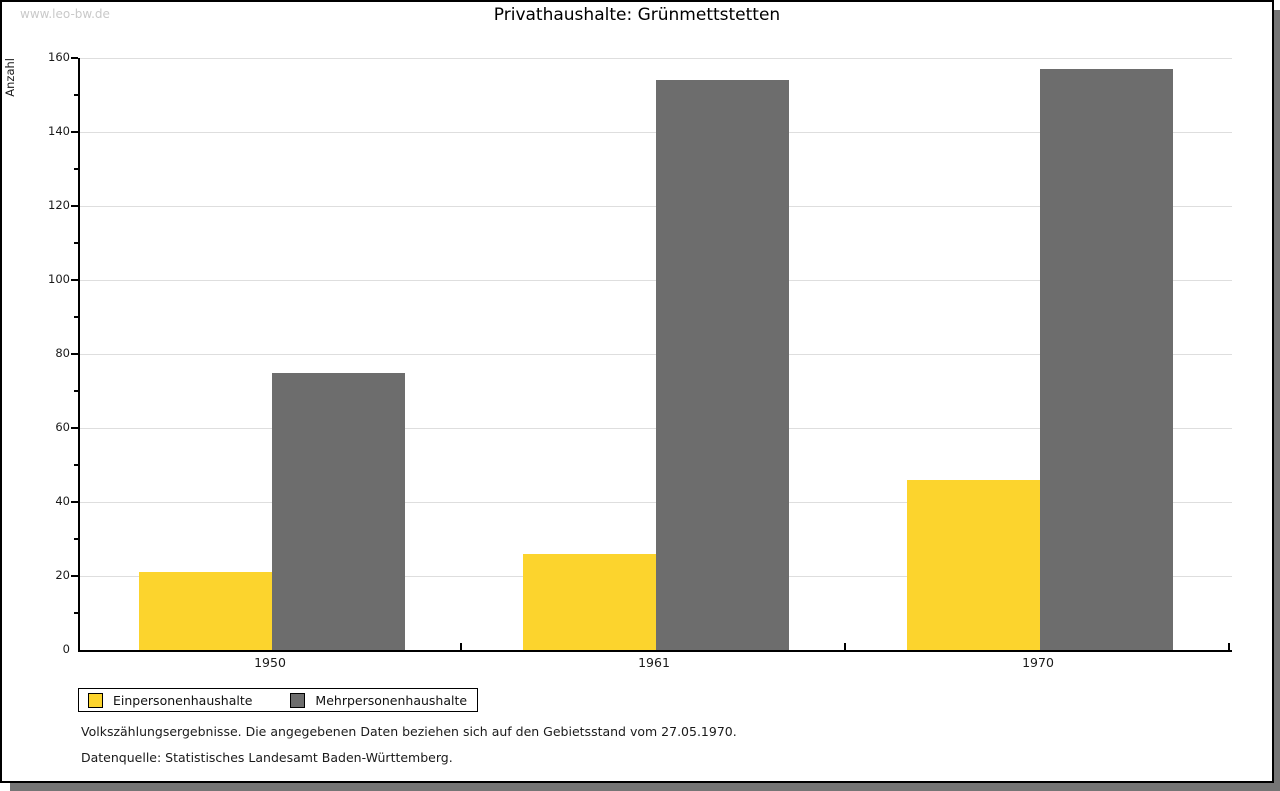 This screenshot has height=791, width=1280. What do you see at coordinates (59, 131) in the screenshot?
I see `y-axis-label-140: 140` at bounding box center [59, 131].